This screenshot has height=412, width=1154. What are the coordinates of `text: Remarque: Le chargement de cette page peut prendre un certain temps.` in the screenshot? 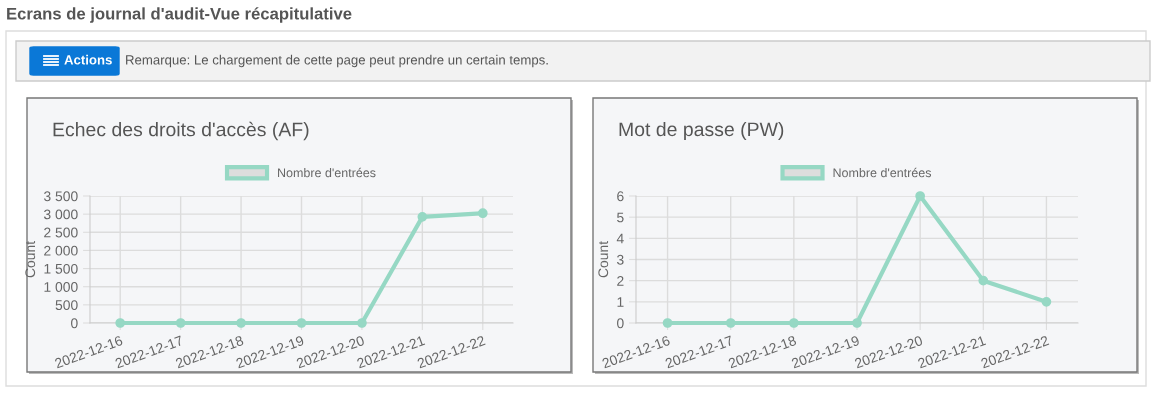 It's located at (337, 61).